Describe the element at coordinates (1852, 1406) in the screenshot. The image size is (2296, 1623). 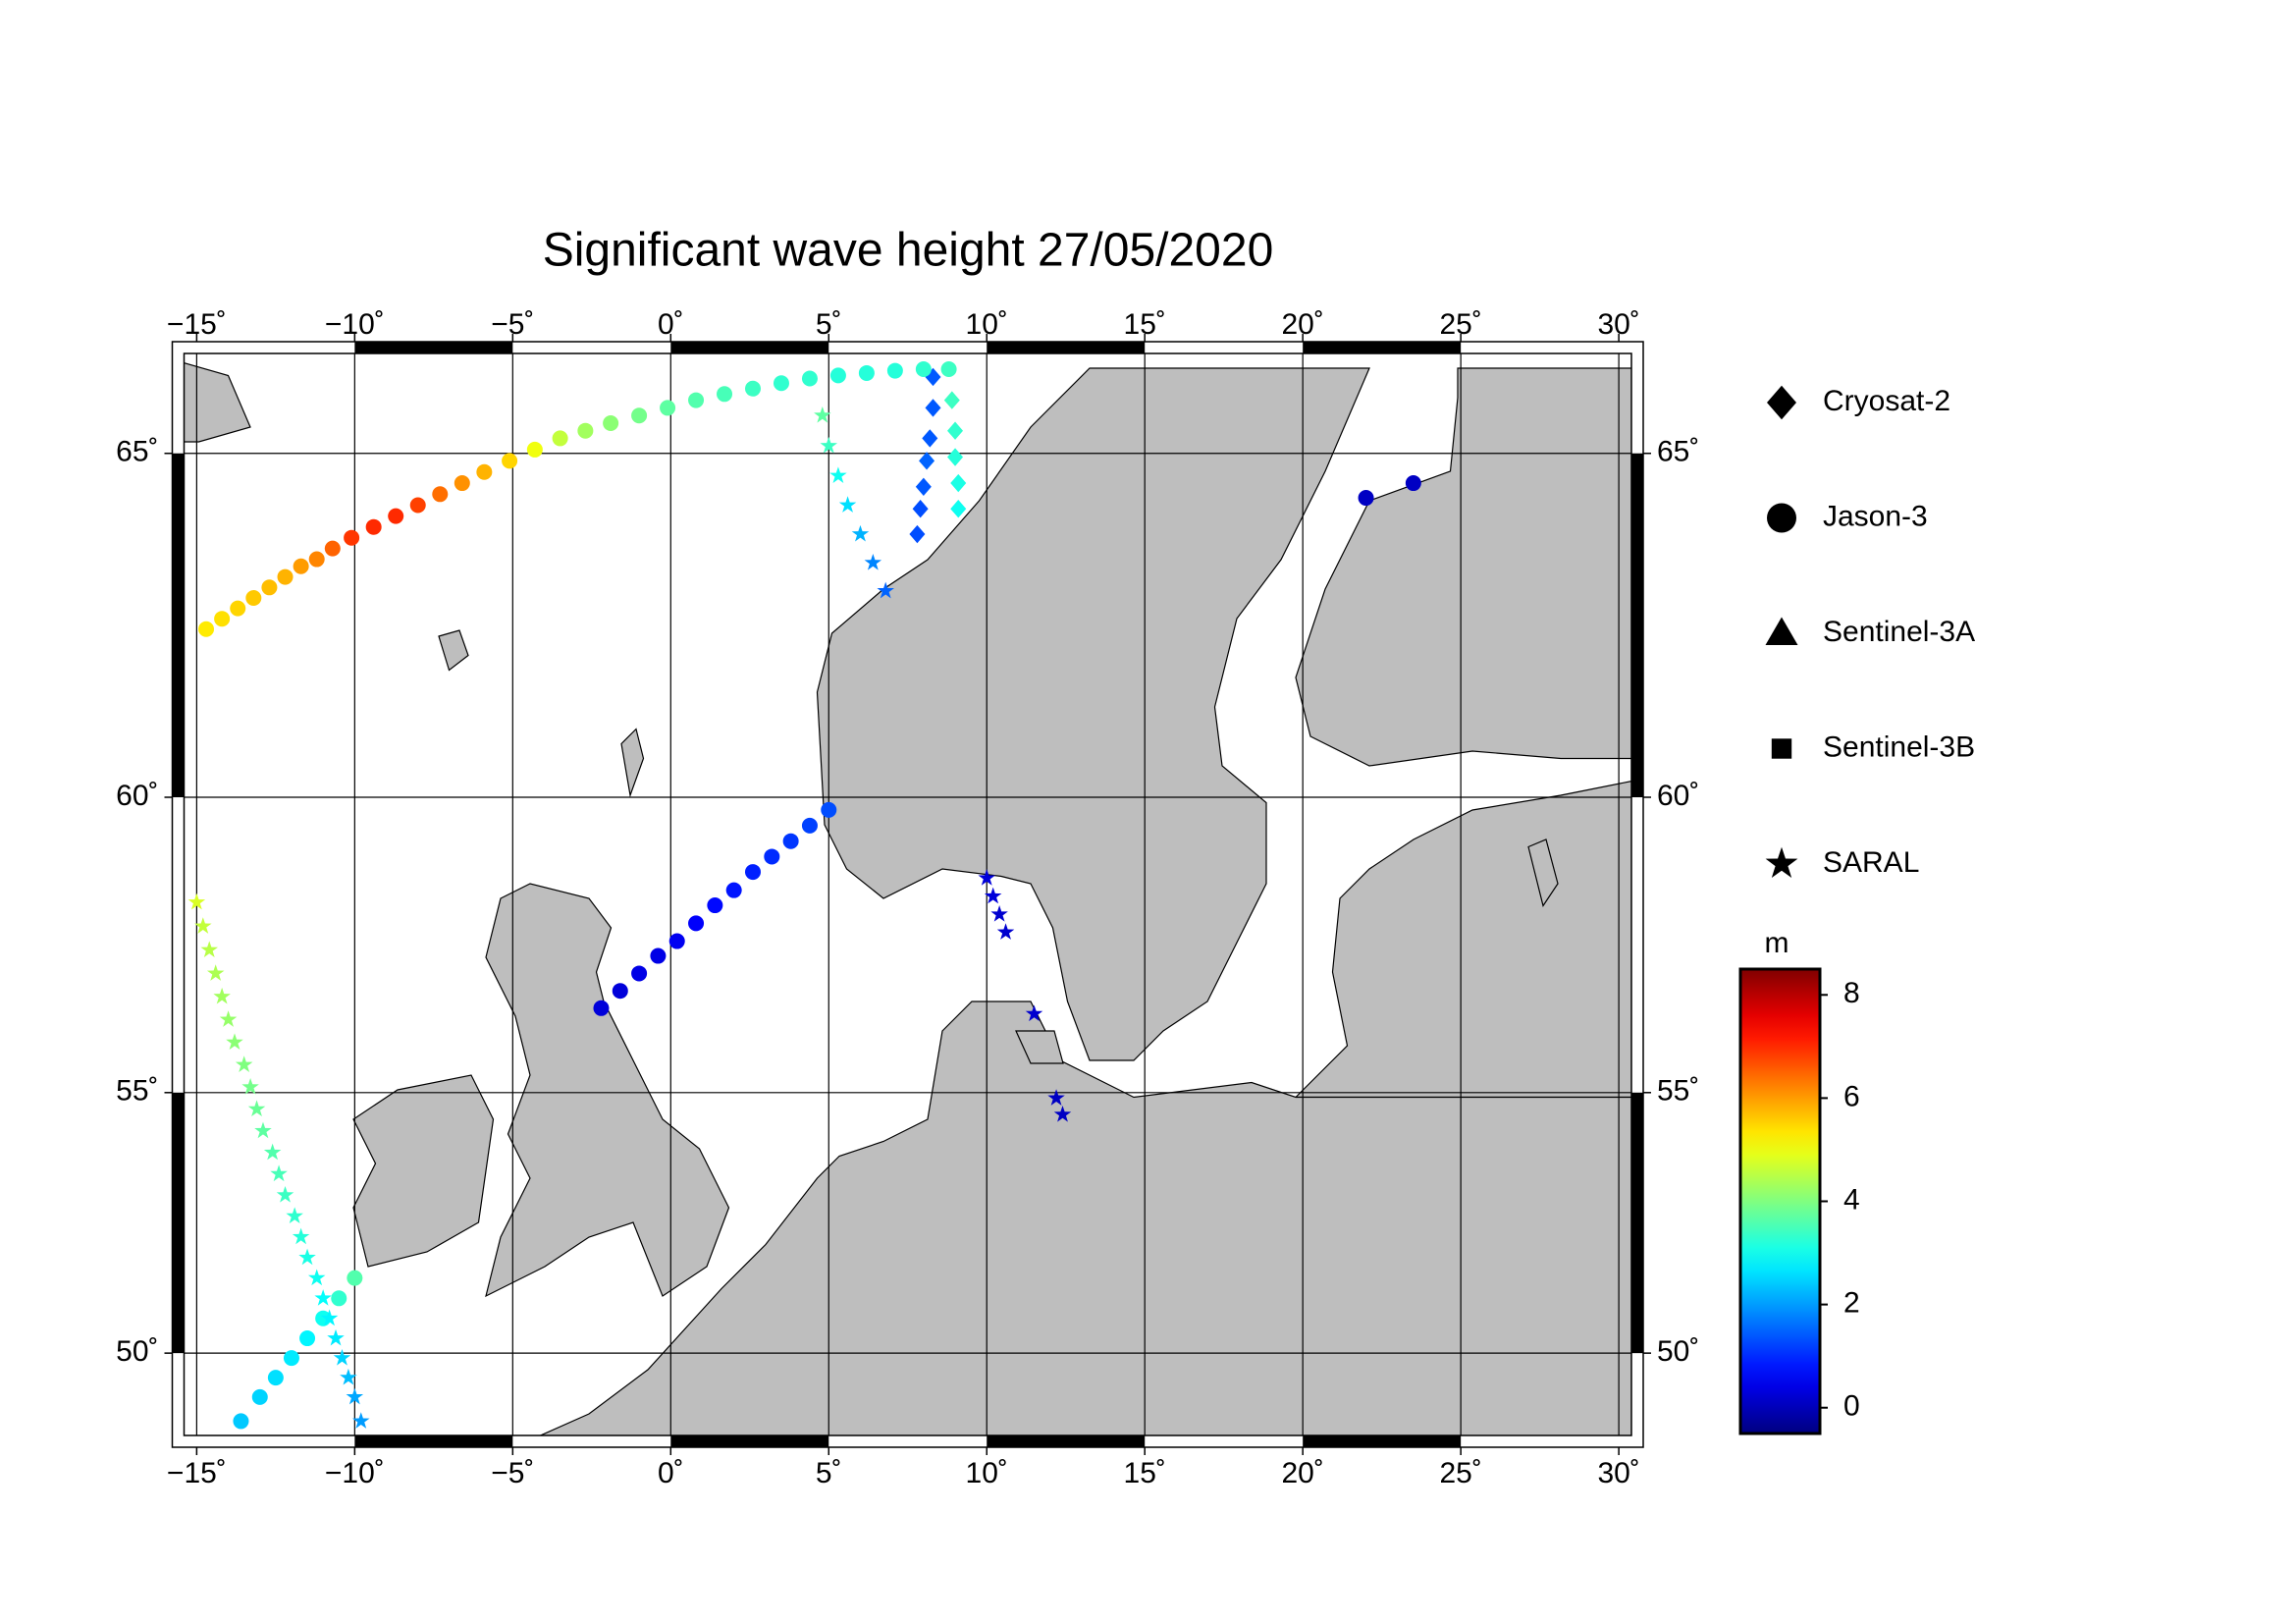
I see `colorbar-tick-label: 0` at that location.